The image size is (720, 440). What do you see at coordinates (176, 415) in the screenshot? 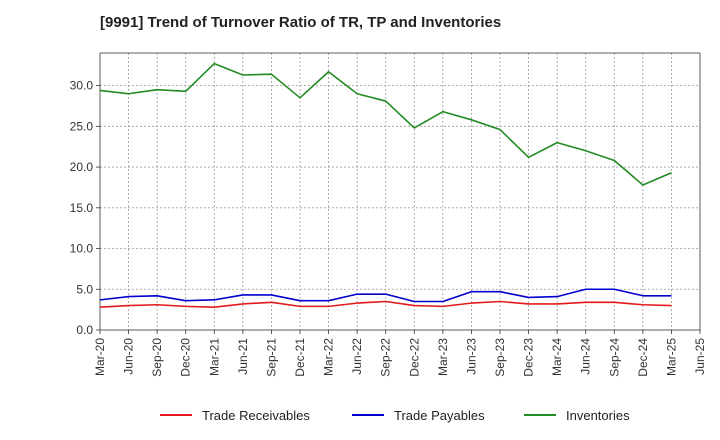
I see `legend-swatch-trade-receivables` at bounding box center [176, 415].